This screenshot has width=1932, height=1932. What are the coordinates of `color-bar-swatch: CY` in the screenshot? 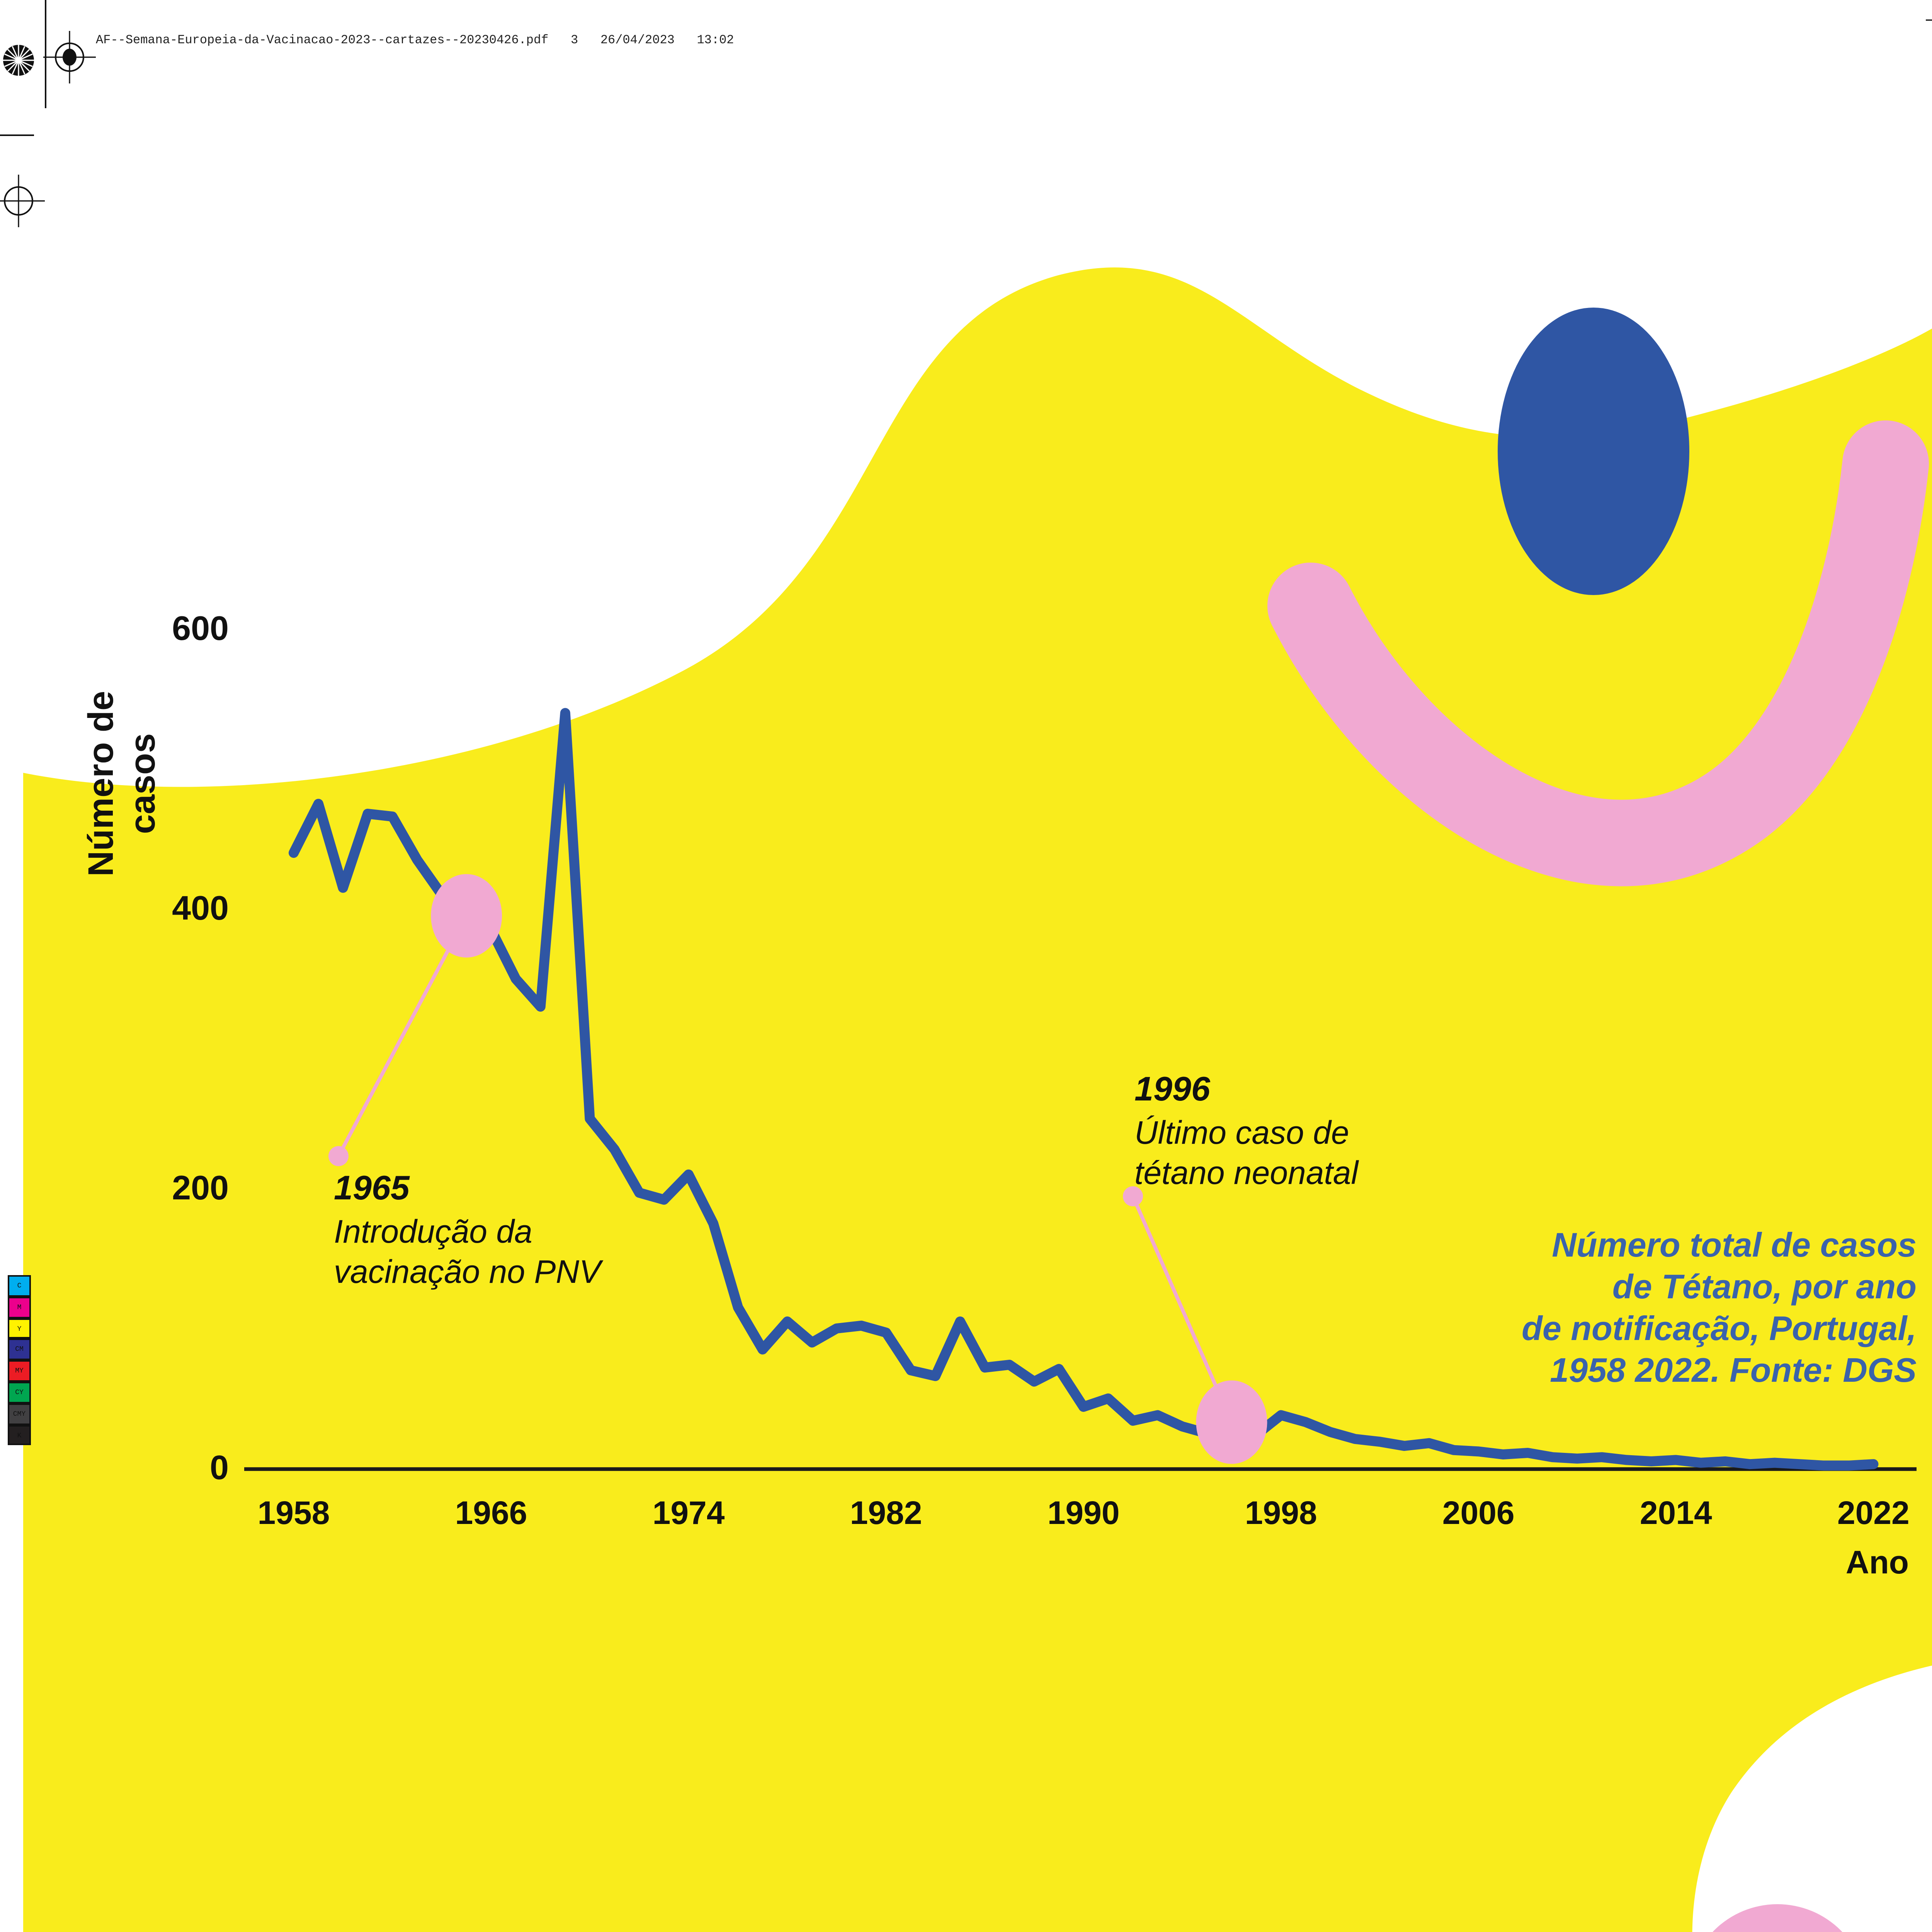 It's located at (19, 1392).